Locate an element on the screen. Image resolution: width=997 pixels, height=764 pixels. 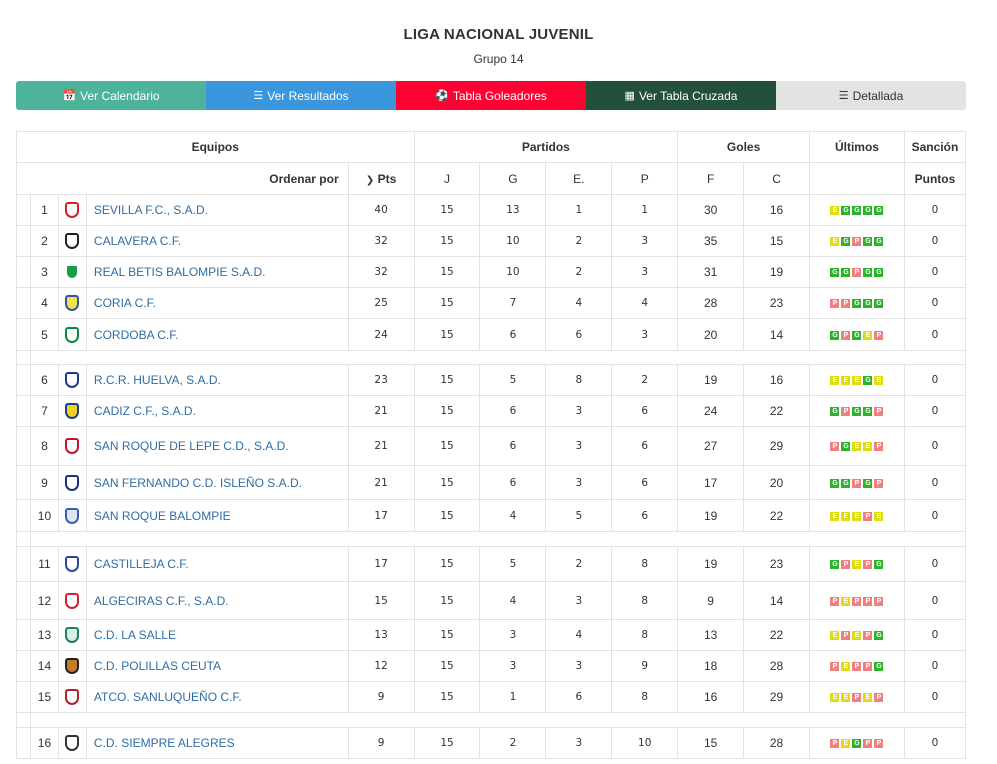
table-row: 11 CASTILLEJA C.F. 17 15 5 2 8 19 23 G P E P G 0 is located at coordinates (491, 564).